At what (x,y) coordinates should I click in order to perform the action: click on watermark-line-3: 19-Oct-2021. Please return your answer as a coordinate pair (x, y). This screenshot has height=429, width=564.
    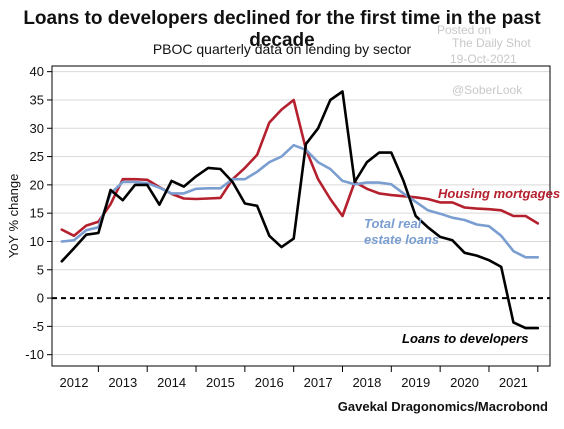
    Looking at the image, I should click on (483, 59).